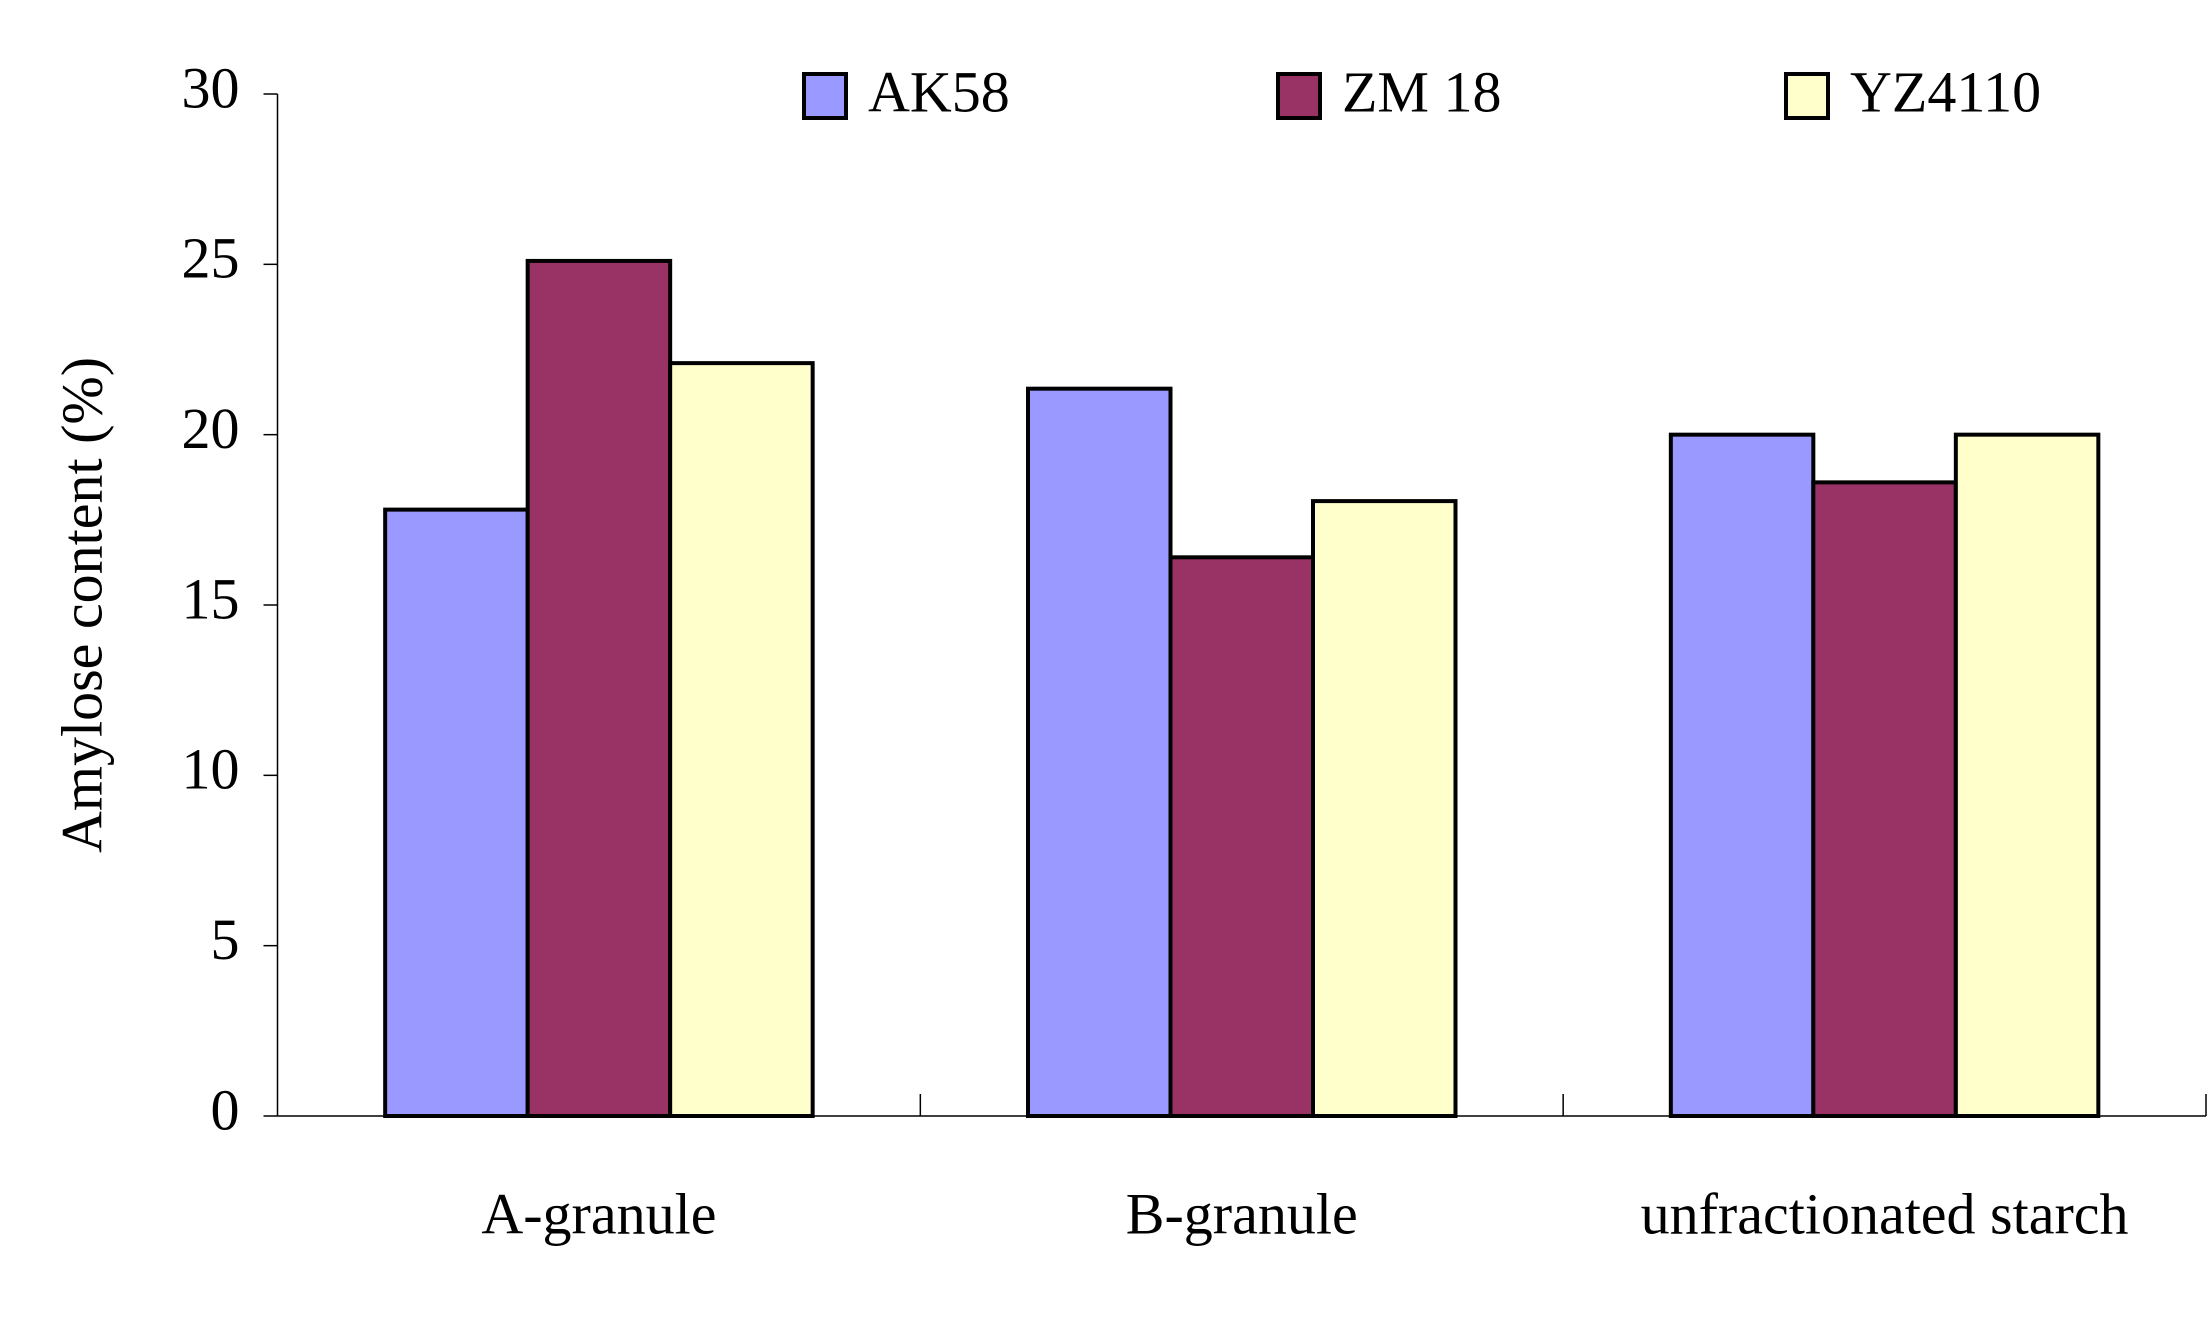 This screenshot has height=1334, width=2210. What do you see at coordinates (598, 1213) in the screenshot?
I see `x-tick-label: A-granule` at bounding box center [598, 1213].